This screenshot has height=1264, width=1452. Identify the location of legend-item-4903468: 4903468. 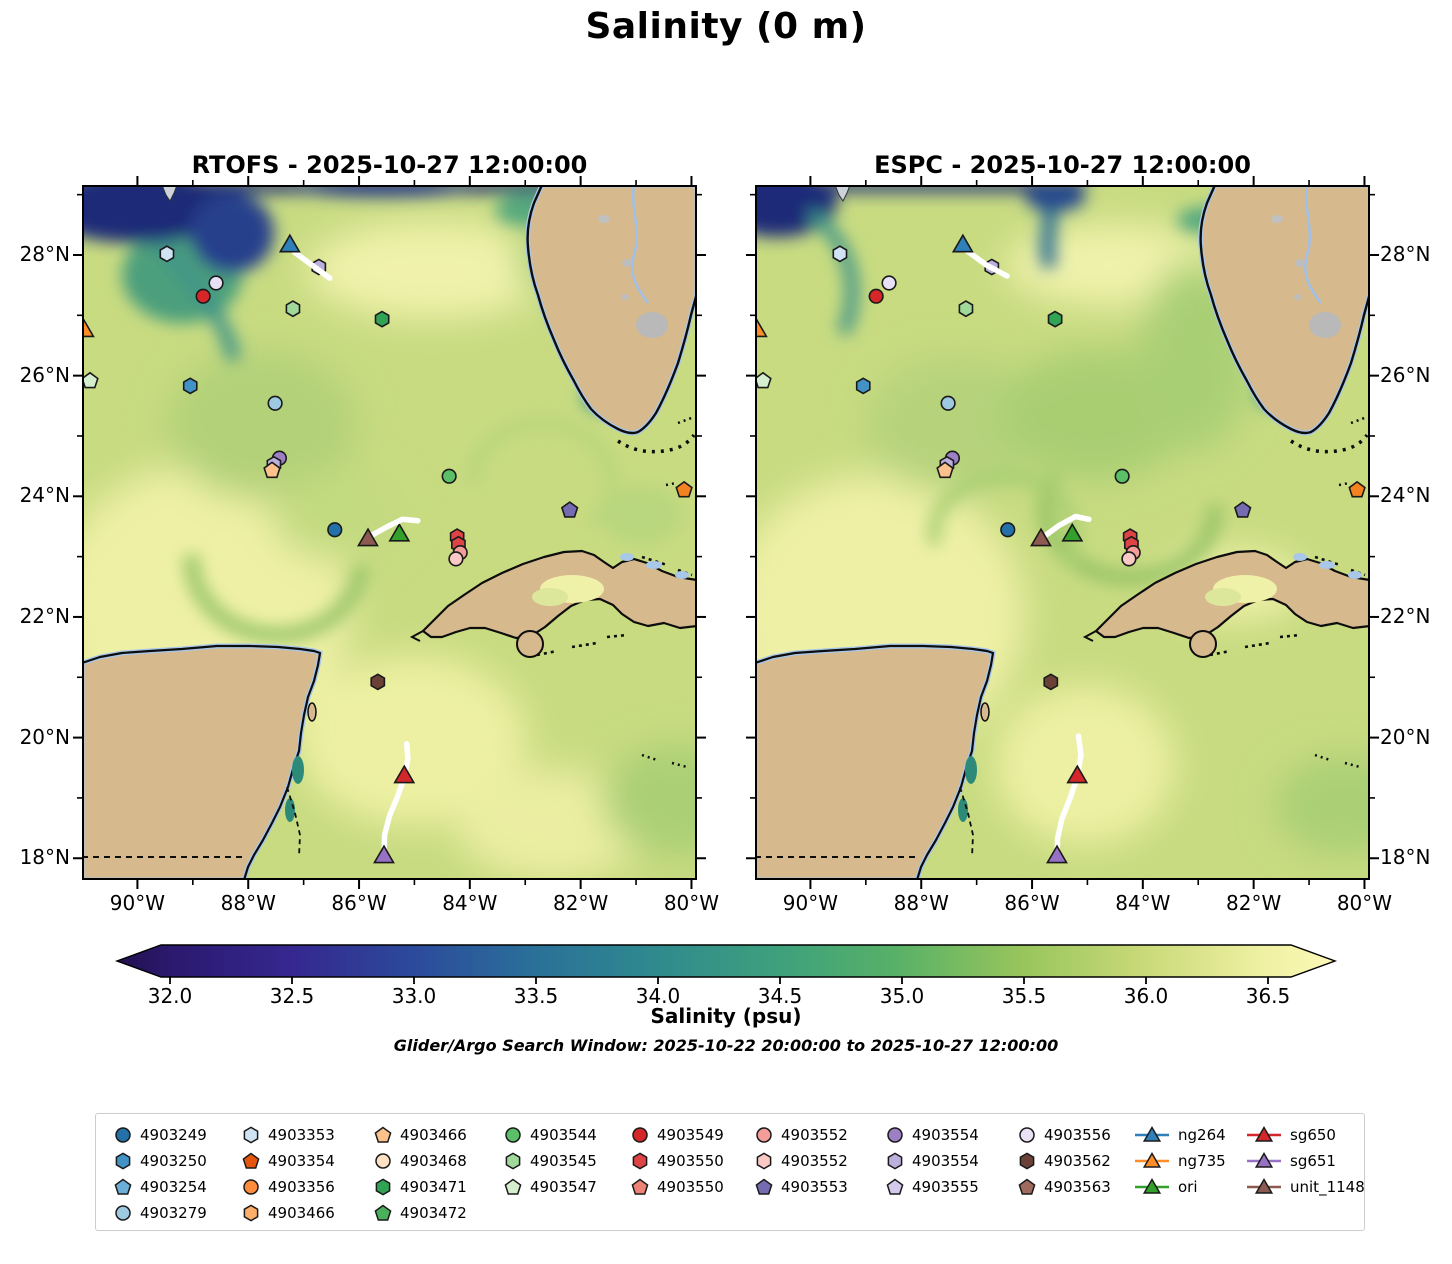
(420, 1161).